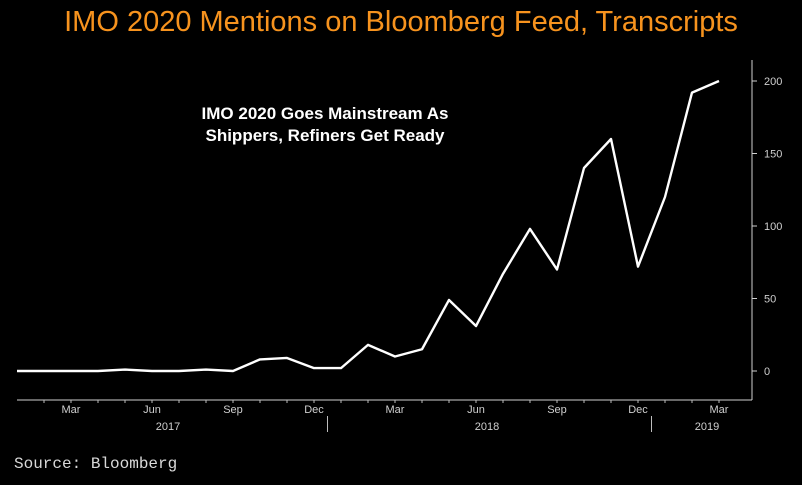  I want to click on y-tick-label: 0, so click(767, 372).